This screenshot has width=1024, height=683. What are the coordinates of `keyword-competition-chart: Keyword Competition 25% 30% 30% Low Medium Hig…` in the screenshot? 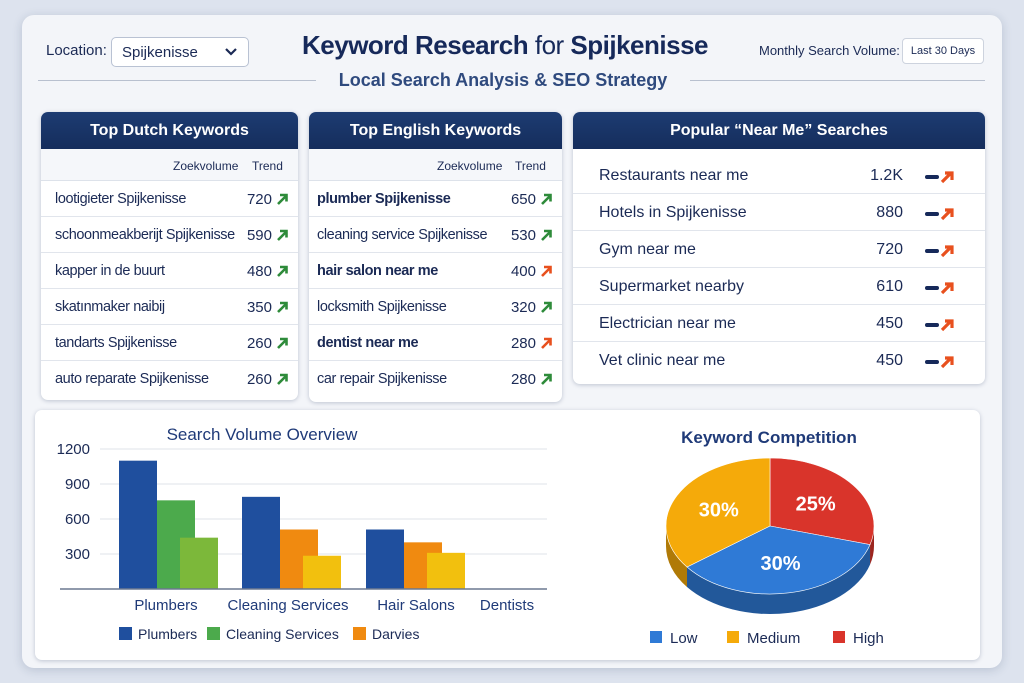 It's located at (767, 537).